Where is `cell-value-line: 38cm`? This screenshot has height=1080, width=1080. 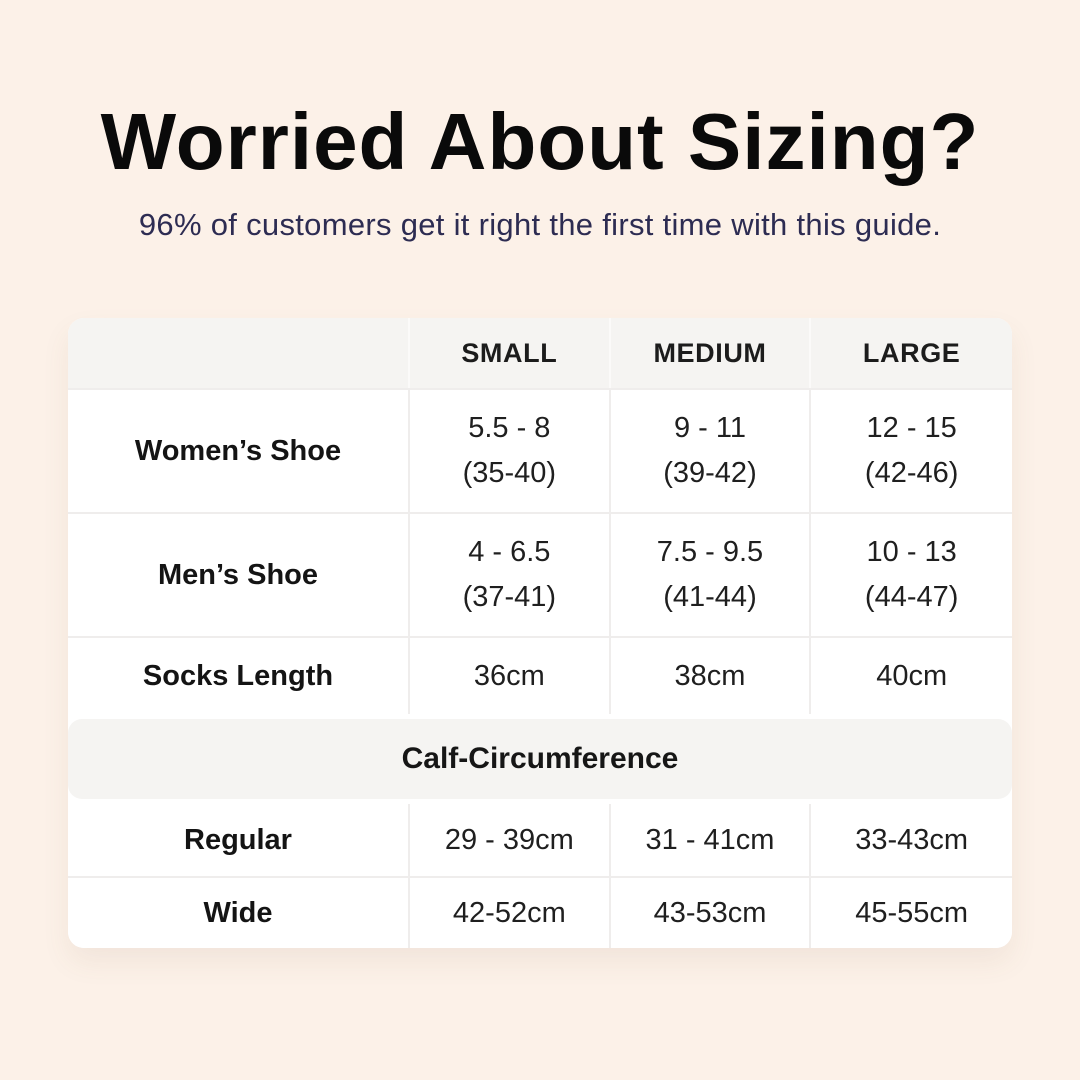 cell-value-line: 38cm is located at coordinates (710, 675).